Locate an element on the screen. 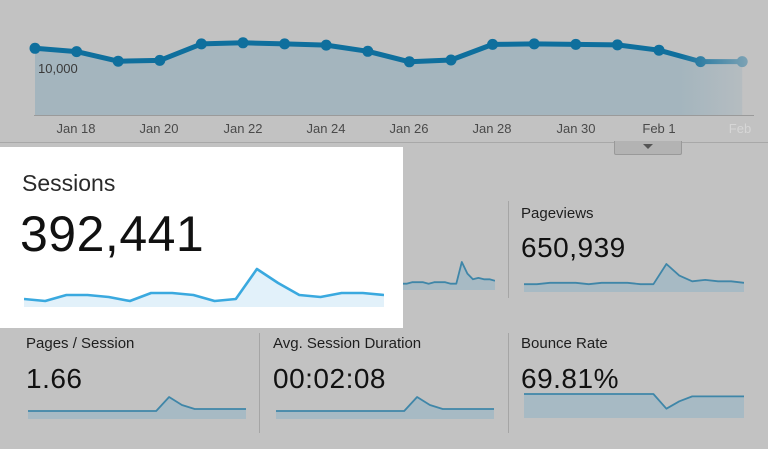 The height and width of the screenshot is (449, 768). x-tick-feb-1: Feb 1 is located at coordinates (659, 128).